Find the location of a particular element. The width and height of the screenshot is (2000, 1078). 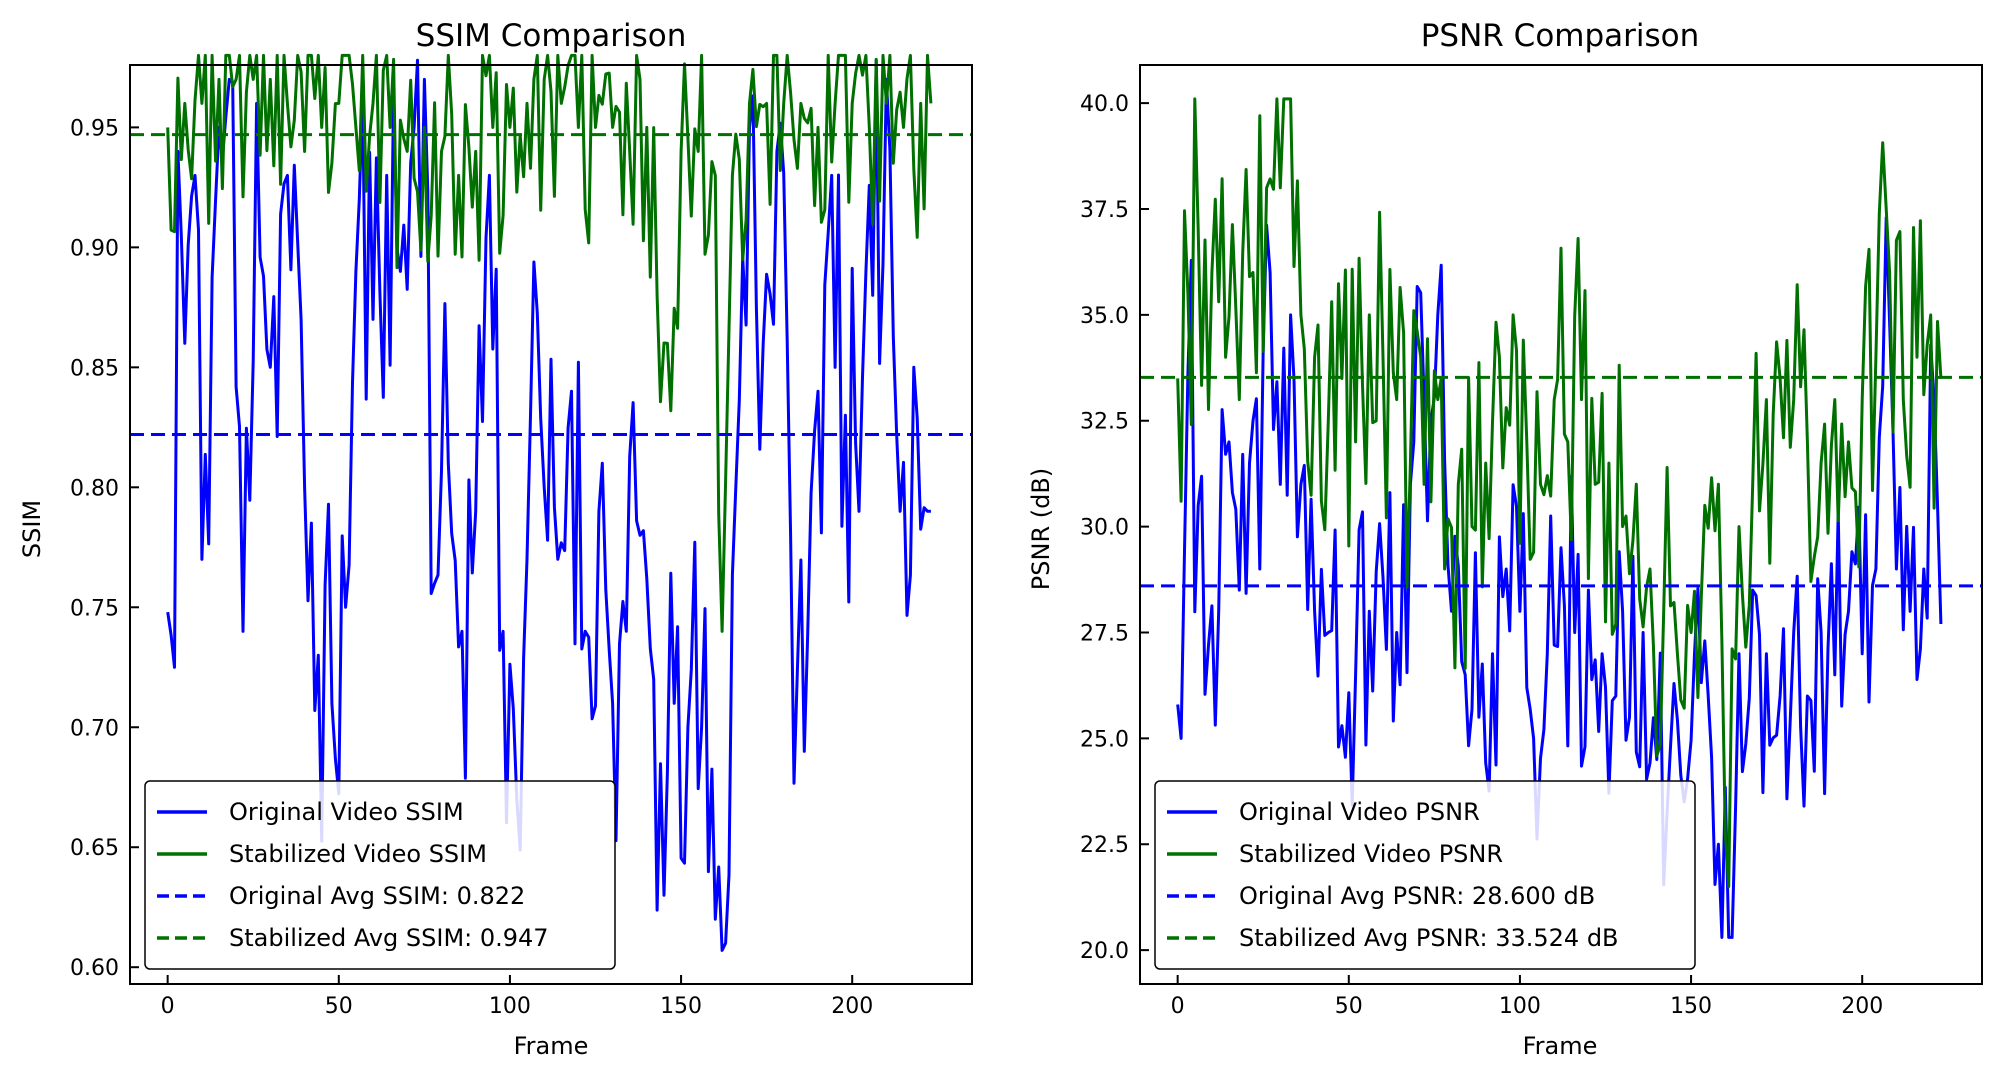

y-tick-label: 0.60 is located at coordinates (94, 968).